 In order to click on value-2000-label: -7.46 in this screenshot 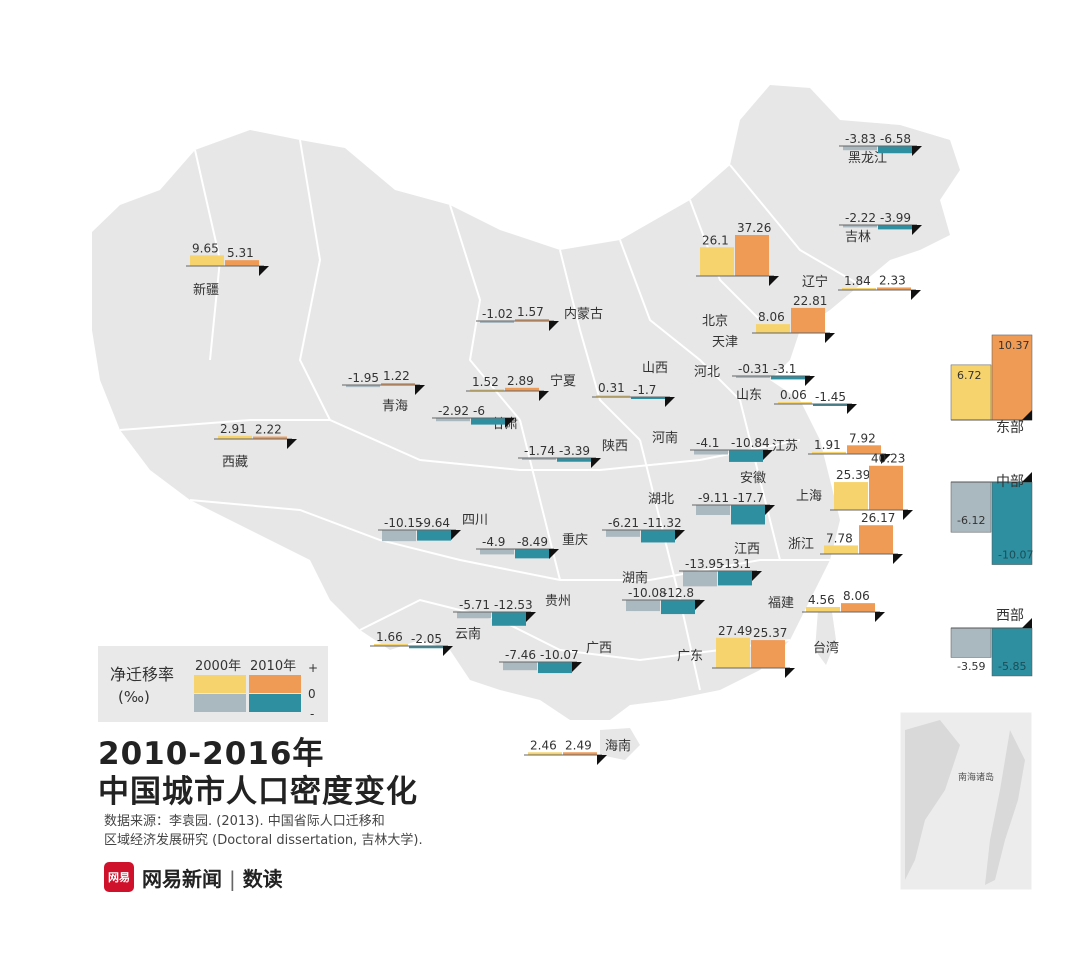, I will do `click(520, 655)`.